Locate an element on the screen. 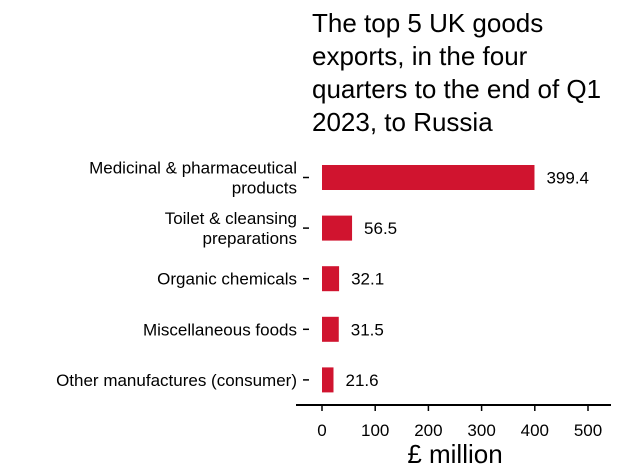  x-tick-label-1: 100 is located at coordinates (375, 430).